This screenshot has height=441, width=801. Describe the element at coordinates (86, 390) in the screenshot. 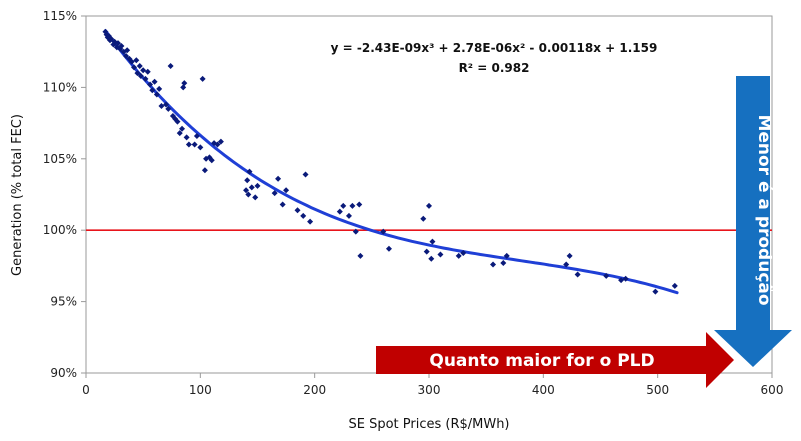

I see `x-tick-label: 0` at that location.